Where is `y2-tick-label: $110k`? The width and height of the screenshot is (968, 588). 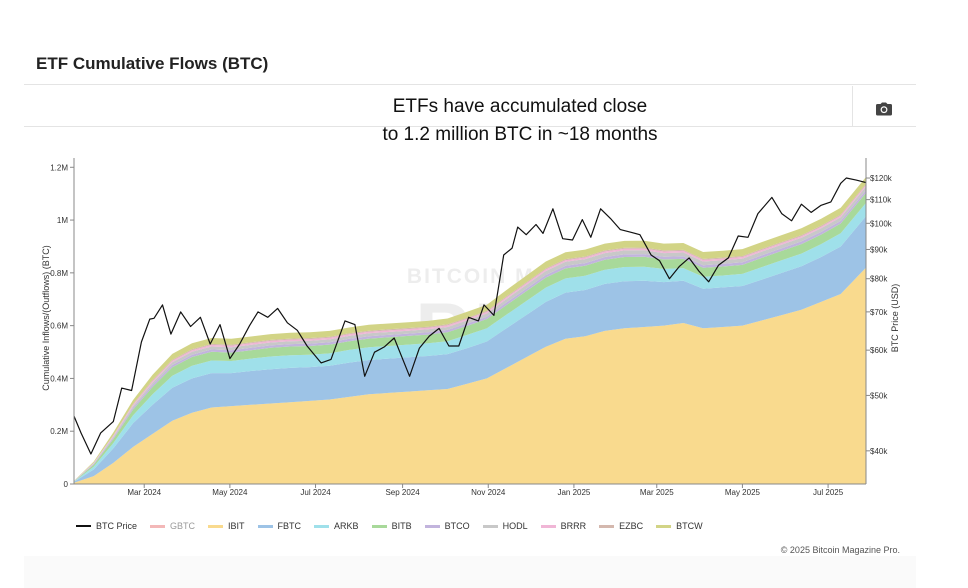
y2-tick-label: $110k is located at coordinates (881, 200).